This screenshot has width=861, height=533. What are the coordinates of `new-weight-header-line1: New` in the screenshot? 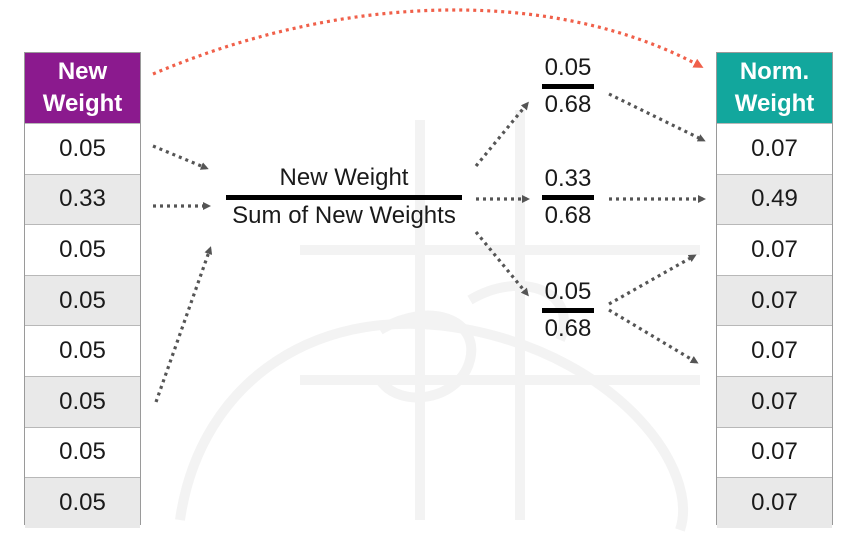 It's located at (82, 71).